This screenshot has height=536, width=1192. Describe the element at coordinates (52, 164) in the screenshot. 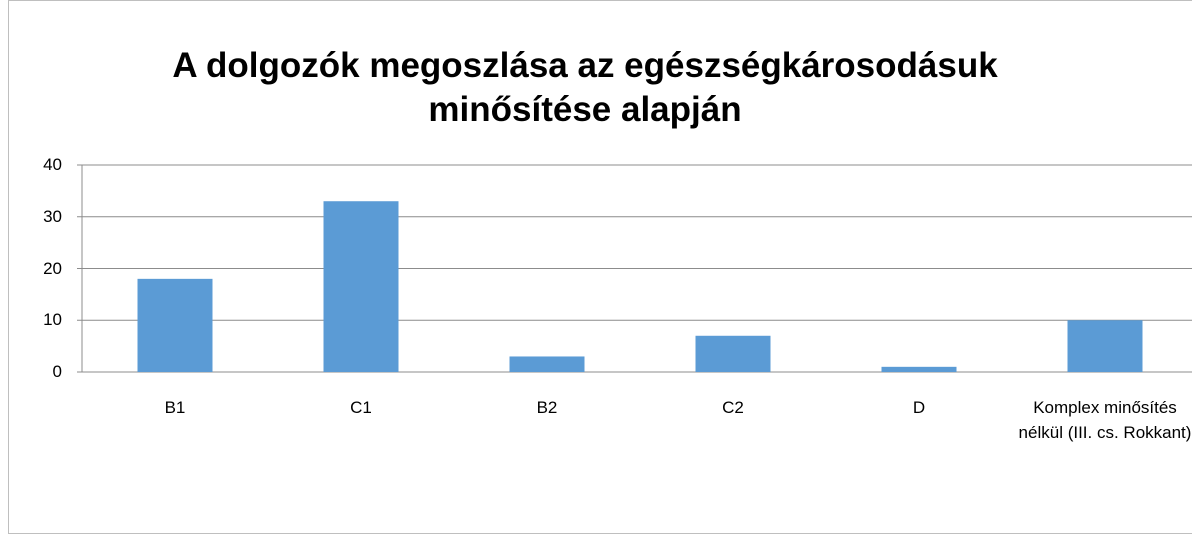

I see `y-tick-label: 40` at that location.